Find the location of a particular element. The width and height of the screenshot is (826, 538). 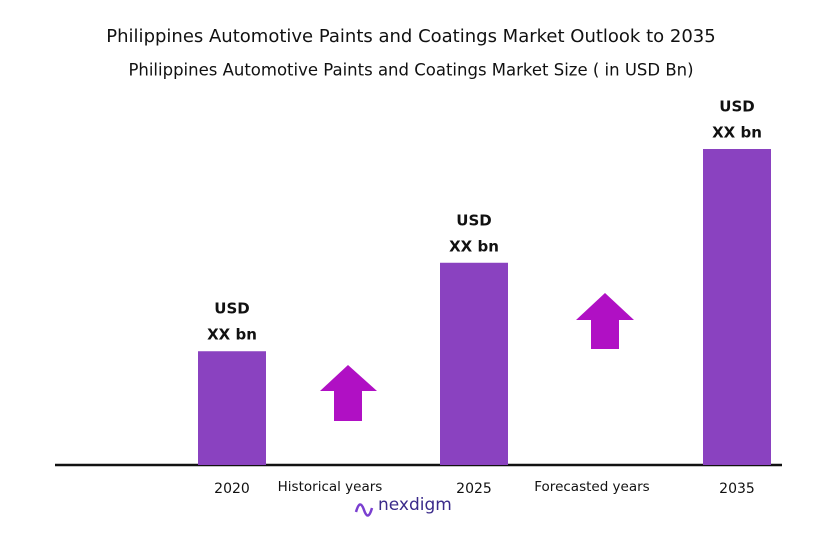

x-tick-label: 2020 is located at coordinates (232, 489).